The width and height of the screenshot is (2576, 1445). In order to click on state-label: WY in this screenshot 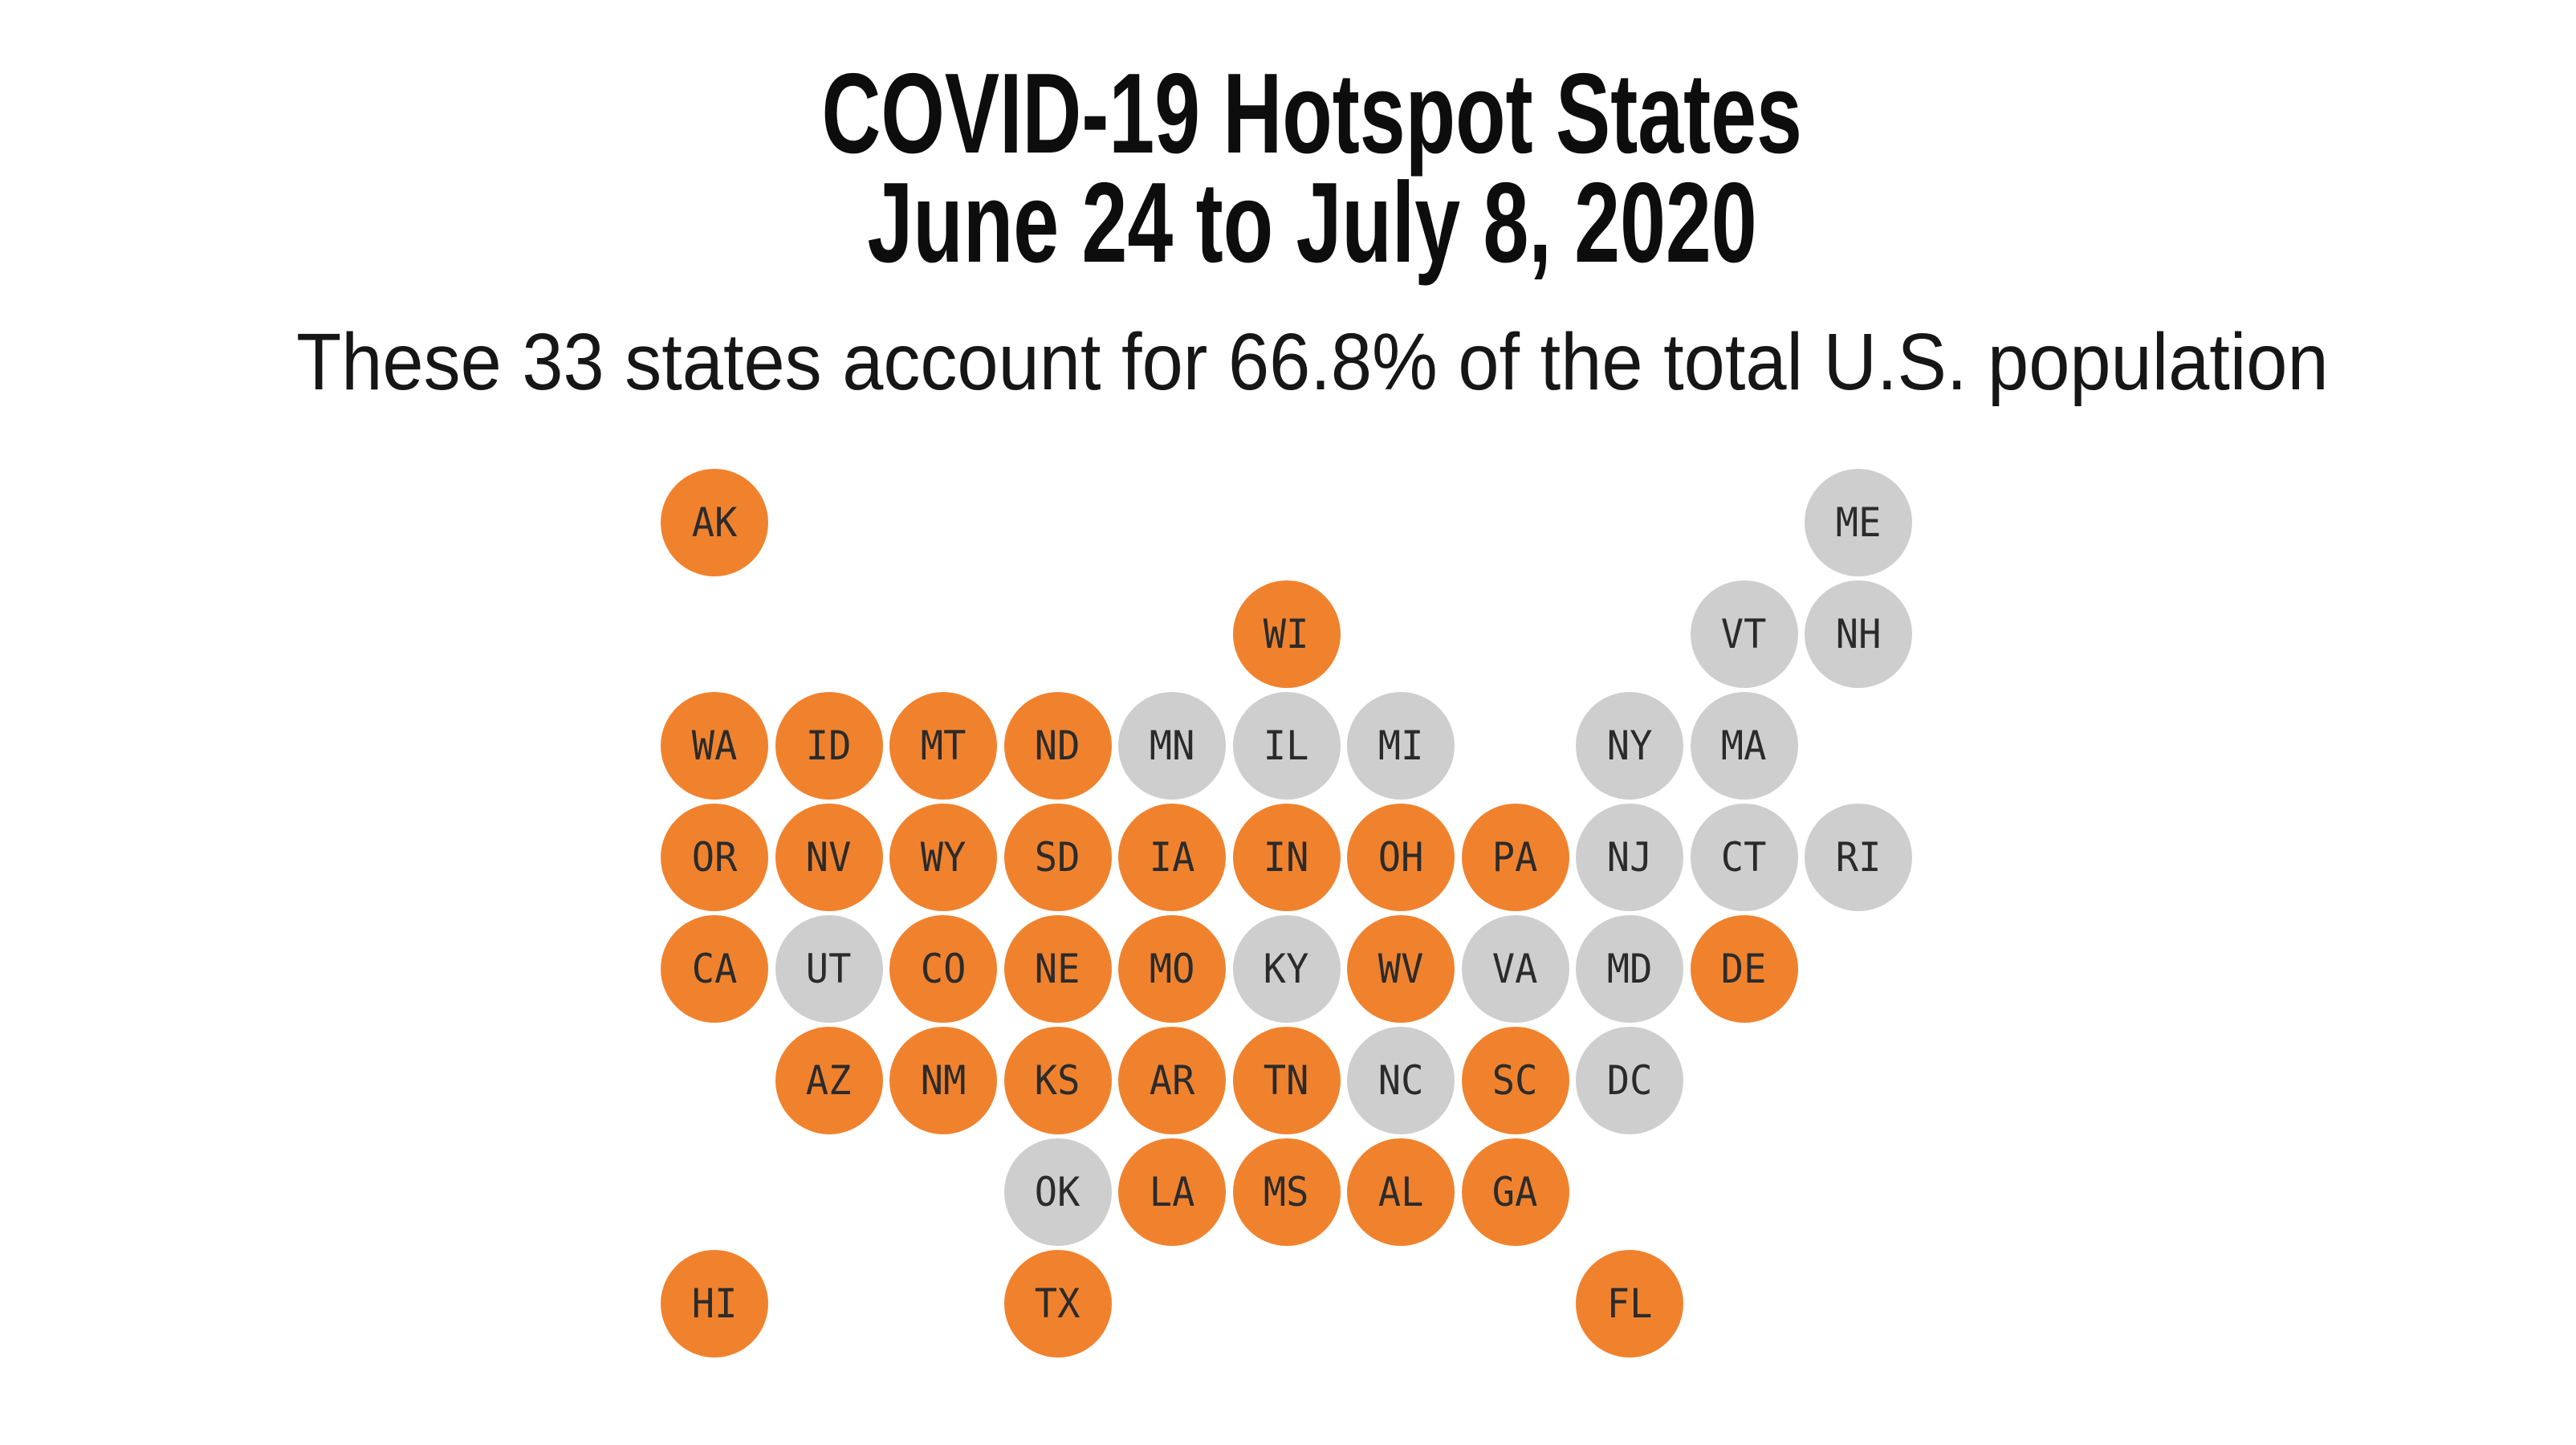, I will do `click(943, 858)`.